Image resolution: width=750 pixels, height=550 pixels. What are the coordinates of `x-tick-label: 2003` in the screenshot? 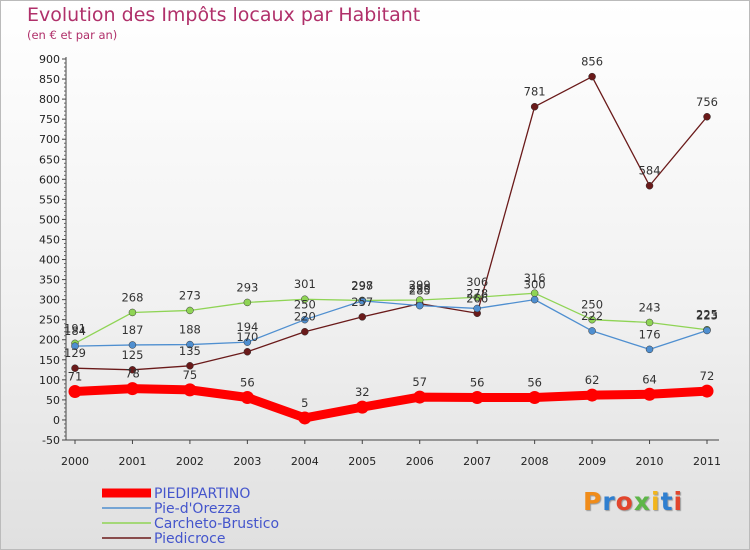 It's located at (247, 461).